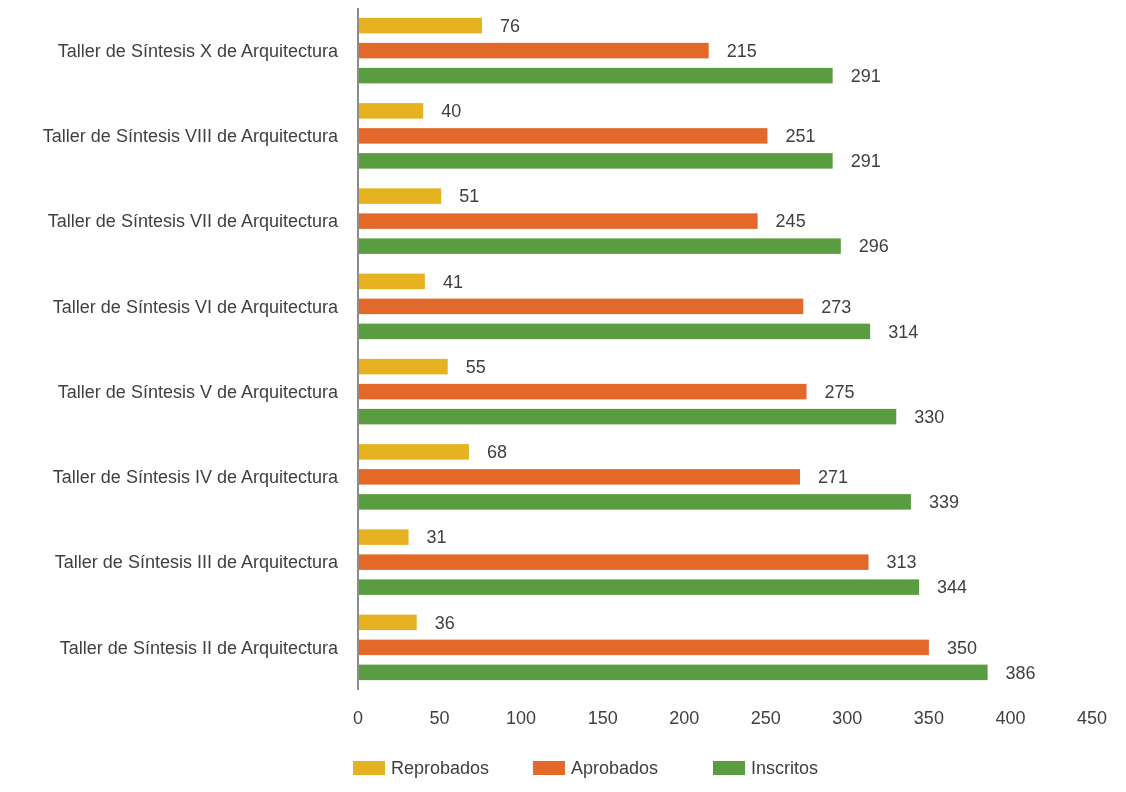 The width and height of the screenshot is (1126, 792). What do you see at coordinates (839, 391) in the screenshot?
I see `data-label: 275` at bounding box center [839, 391].